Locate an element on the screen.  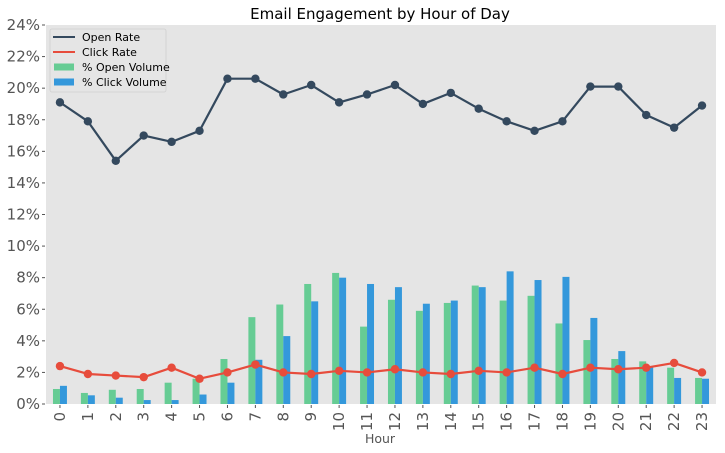
legend-label-click-volume: % Click Volume is located at coordinates (124, 82).